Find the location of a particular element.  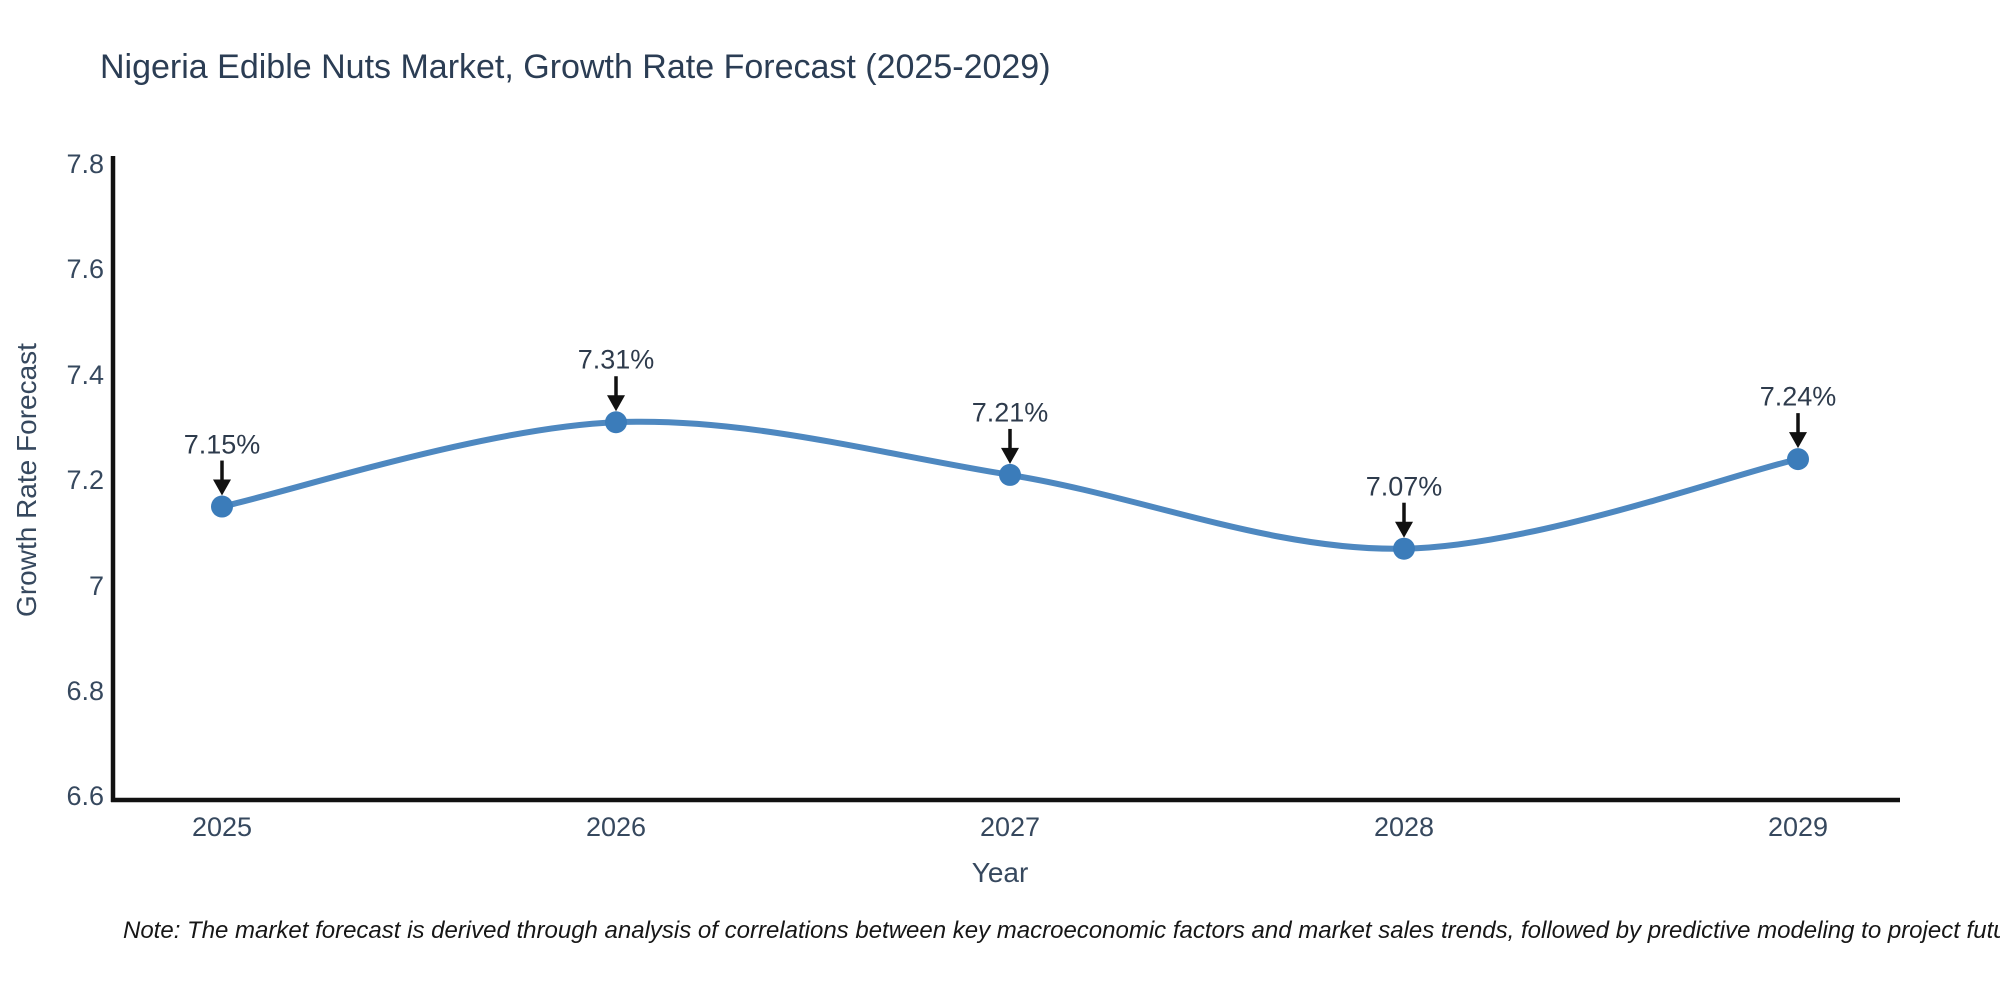

x-tick-label: 2025 is located at coordinates (222, 827).